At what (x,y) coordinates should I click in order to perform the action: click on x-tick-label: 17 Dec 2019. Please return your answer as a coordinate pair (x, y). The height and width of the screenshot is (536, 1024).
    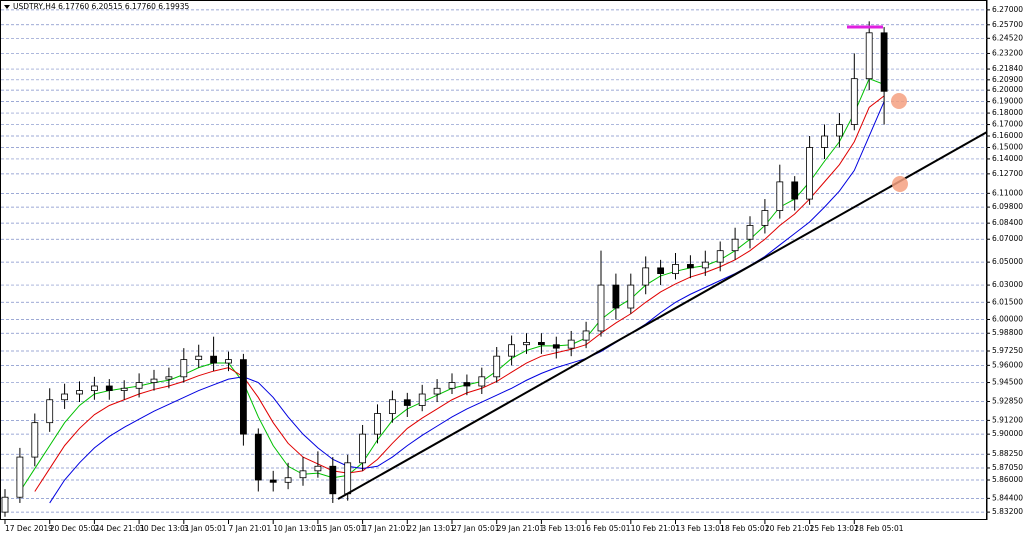
    Looking at the image, I should click on (29, 528).